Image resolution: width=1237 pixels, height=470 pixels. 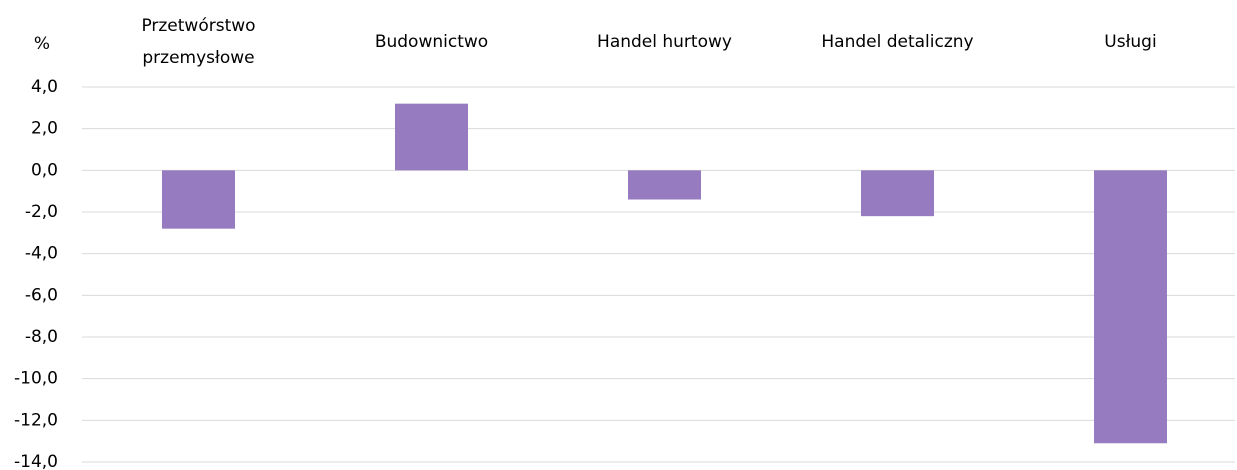 What do you see at coordinates (897, 42) in the screenshot?
I see `category-label: Handel detaliczny` at bounding box center [897, 42].